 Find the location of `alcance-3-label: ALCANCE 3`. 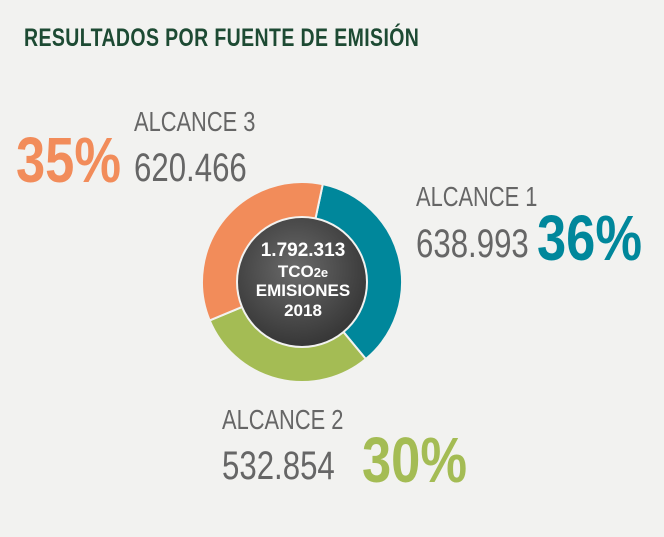

alcance-3-label: ALCANCE 3 is located at coordinates (195, 121).